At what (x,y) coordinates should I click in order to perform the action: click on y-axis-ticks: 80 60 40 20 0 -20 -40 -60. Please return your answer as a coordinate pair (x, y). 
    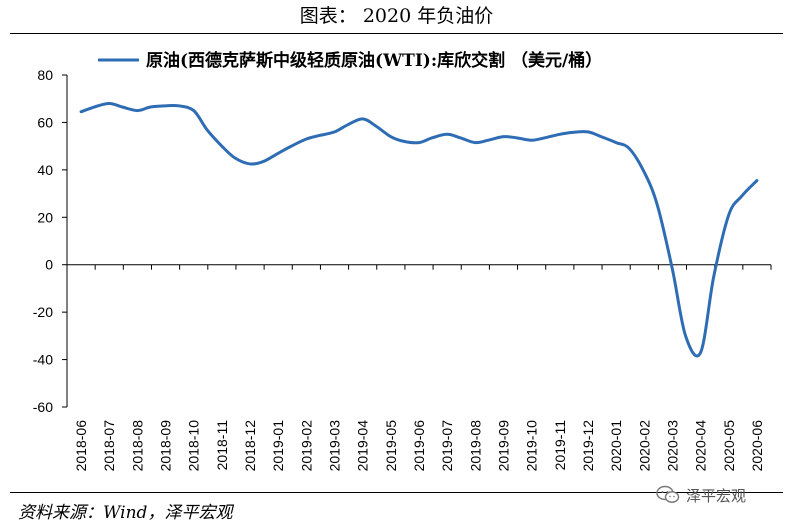
    Looking at the image, I should click on (50, 241).